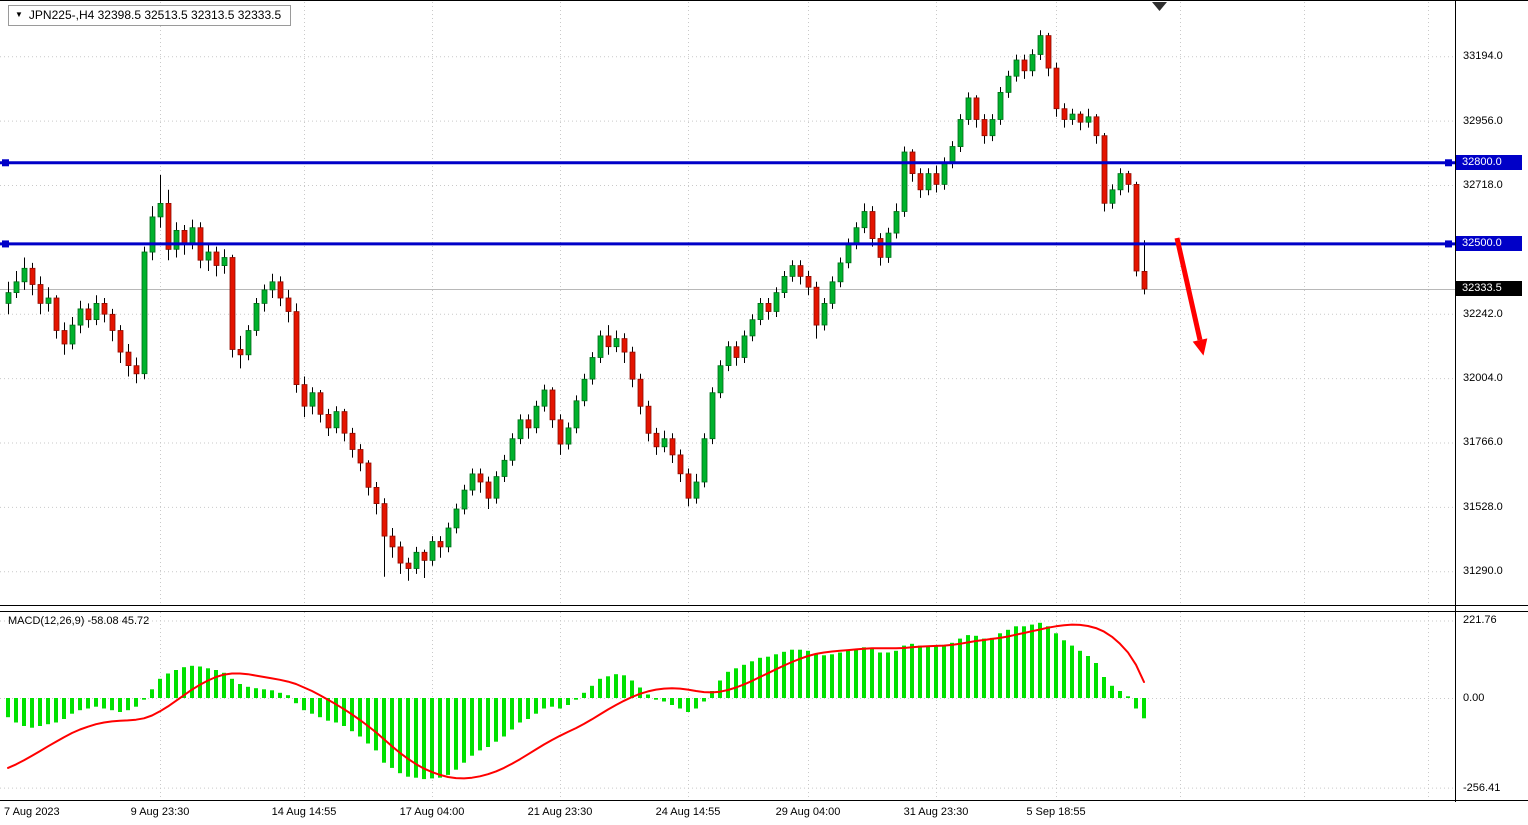 The width and height of the screenshot is (1528, 825). I want to click on chart-shift-marker-icon, so click(1159, 6).